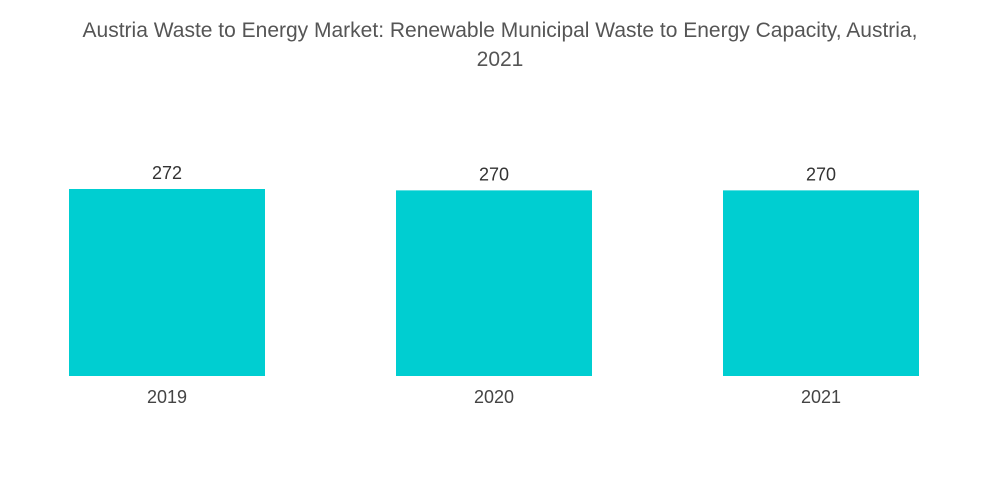  I want to click on bar-2019, so click(167, 282).